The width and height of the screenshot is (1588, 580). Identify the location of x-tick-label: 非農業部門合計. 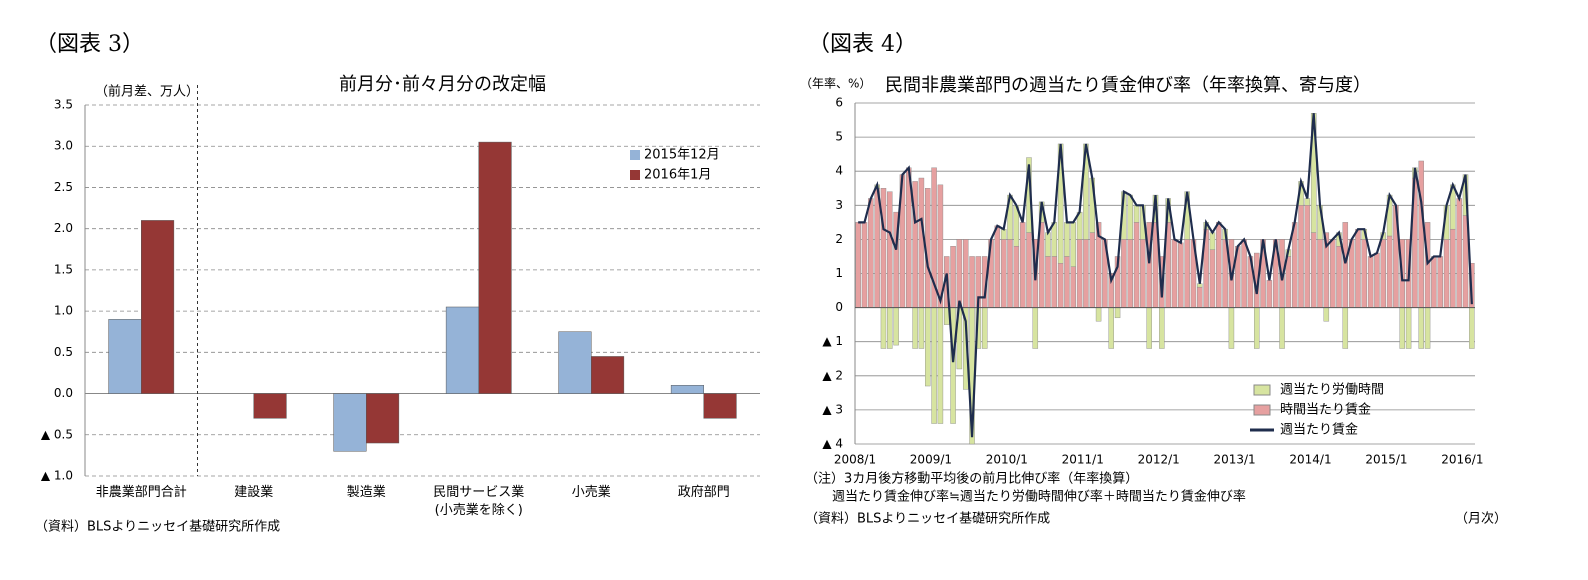
(141, 492).